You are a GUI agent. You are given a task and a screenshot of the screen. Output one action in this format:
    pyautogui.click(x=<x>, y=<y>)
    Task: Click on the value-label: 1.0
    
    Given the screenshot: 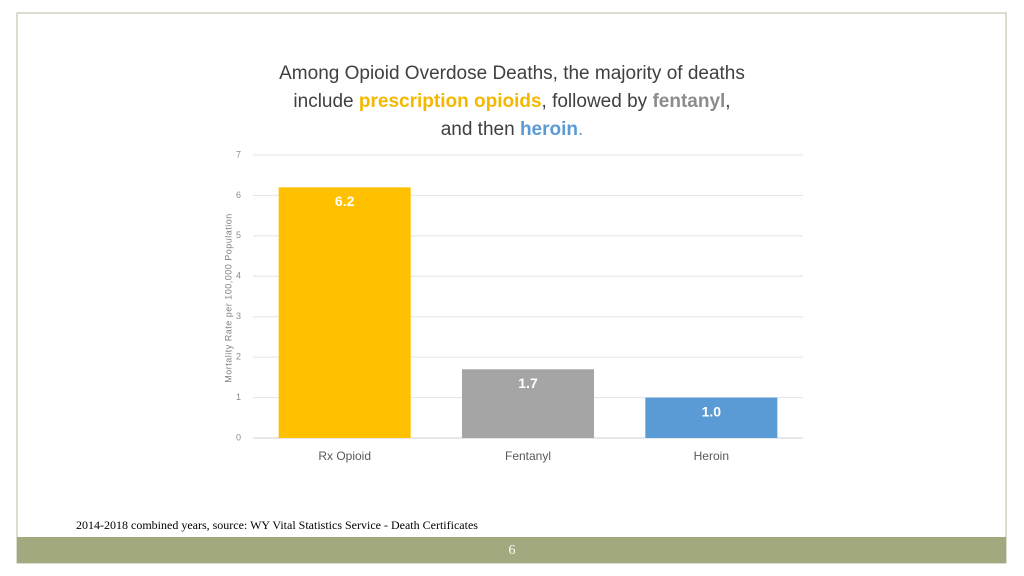 What is the action you would take?
    pyautogui.click(x=712, y=411)
    